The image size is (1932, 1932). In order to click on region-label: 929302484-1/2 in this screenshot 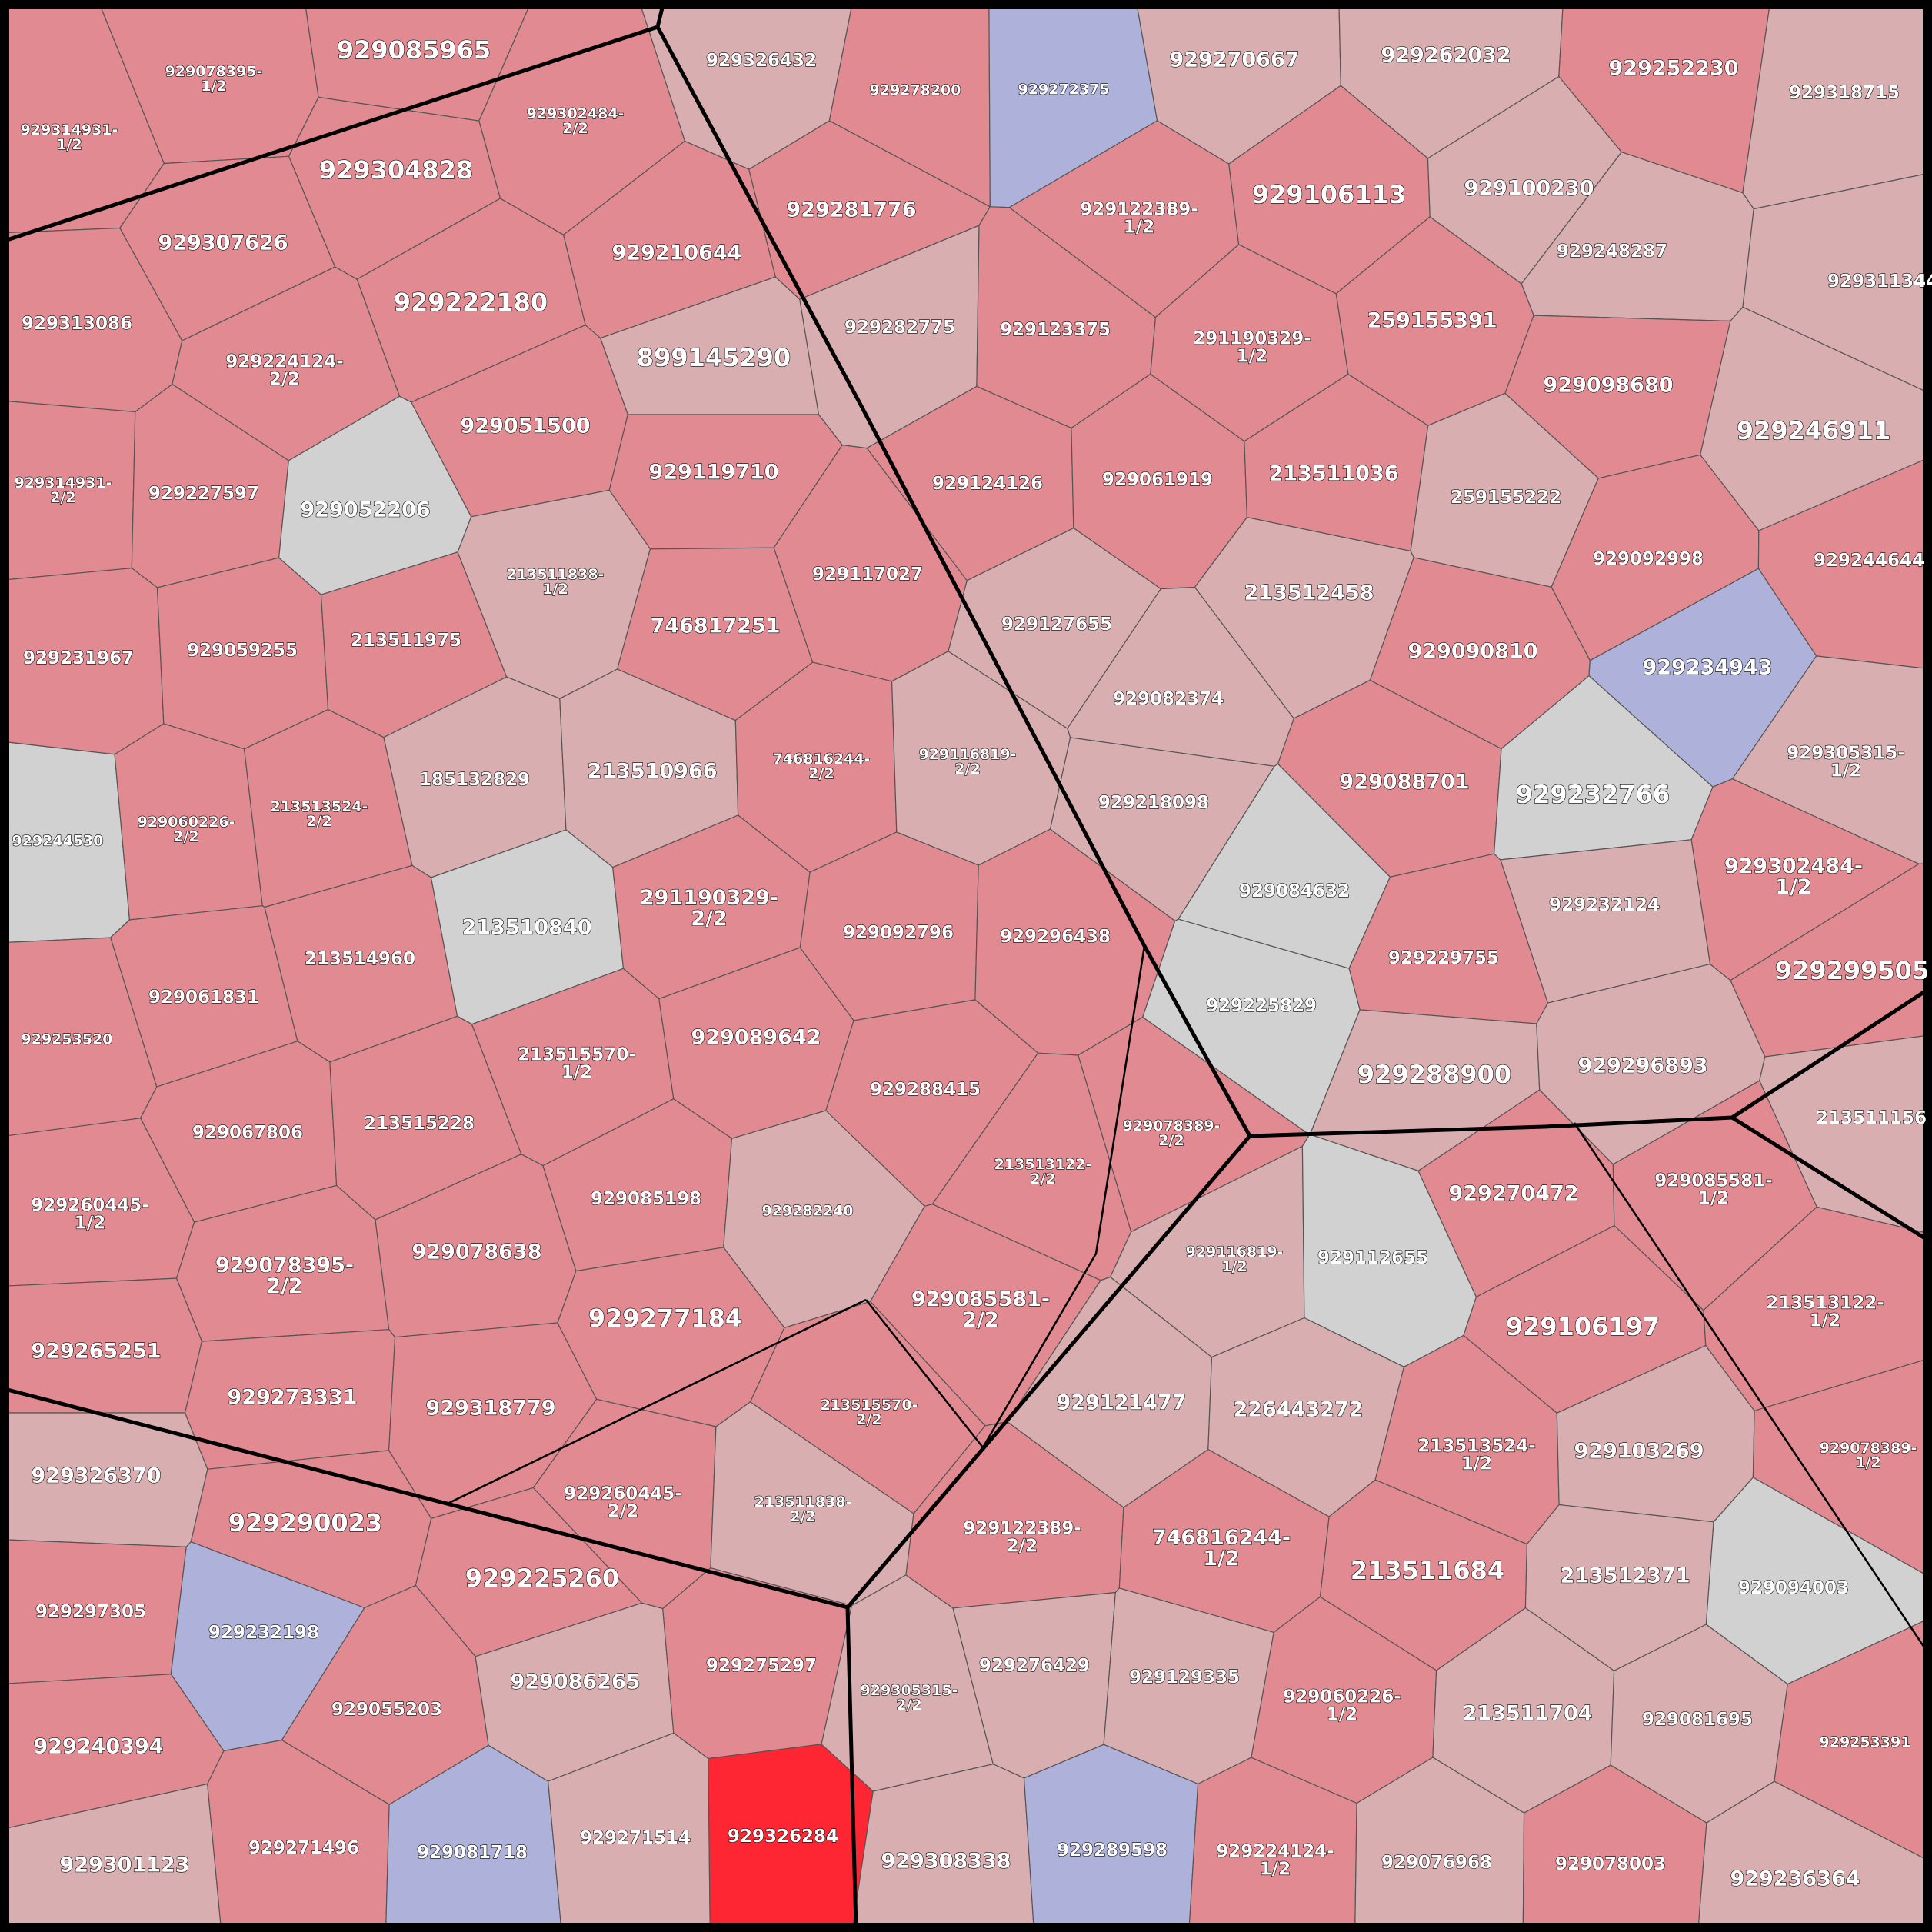, I will do `click(1793, 876)`.